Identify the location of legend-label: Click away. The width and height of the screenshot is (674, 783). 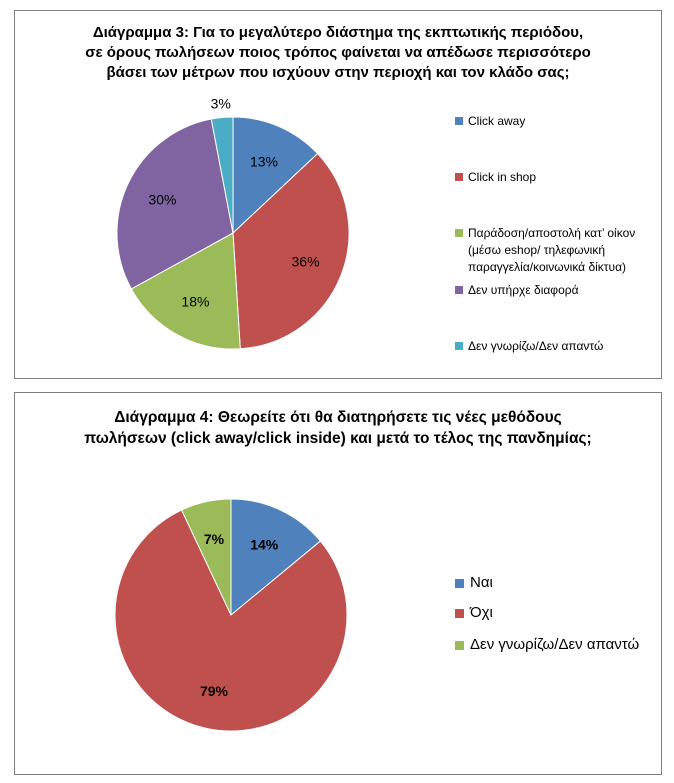
(497, 121).